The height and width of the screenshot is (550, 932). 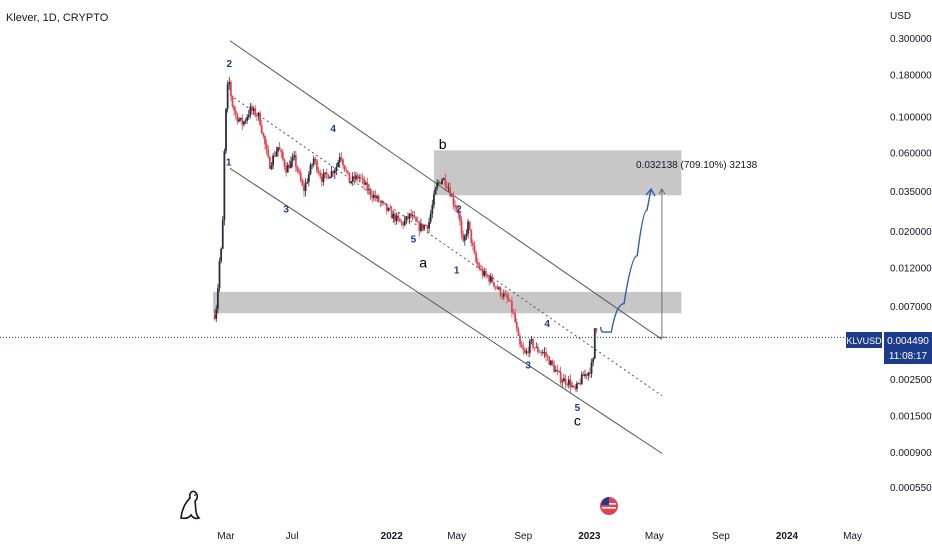 I want to click on y-tick-label: 0.060000, so click(x=911, y=154).